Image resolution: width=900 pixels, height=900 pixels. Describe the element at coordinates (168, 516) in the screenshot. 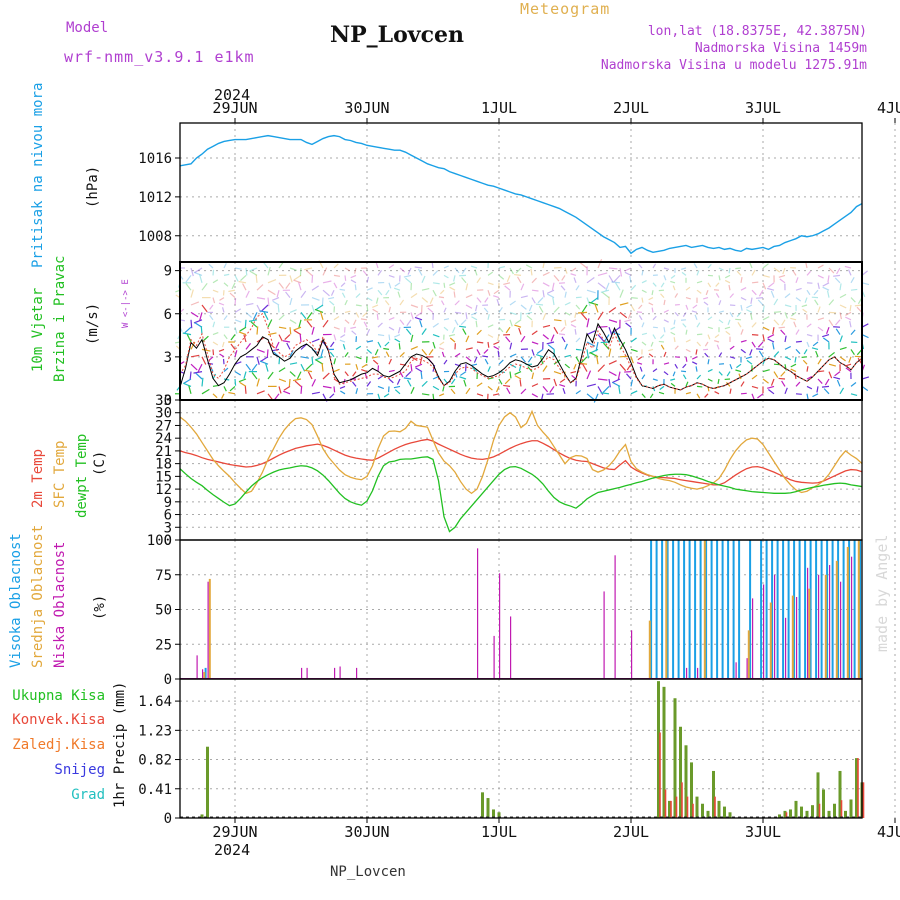

I see `y-tick-label: 6` at that location.